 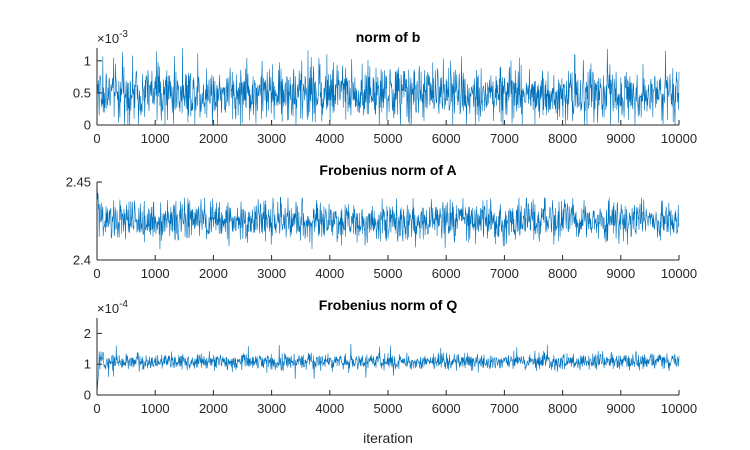 What do you see at coordinates (388, 305) in the screenshot?
I see `subplot-title: Frobenius norm of Q` at bounding box center [388, 305].